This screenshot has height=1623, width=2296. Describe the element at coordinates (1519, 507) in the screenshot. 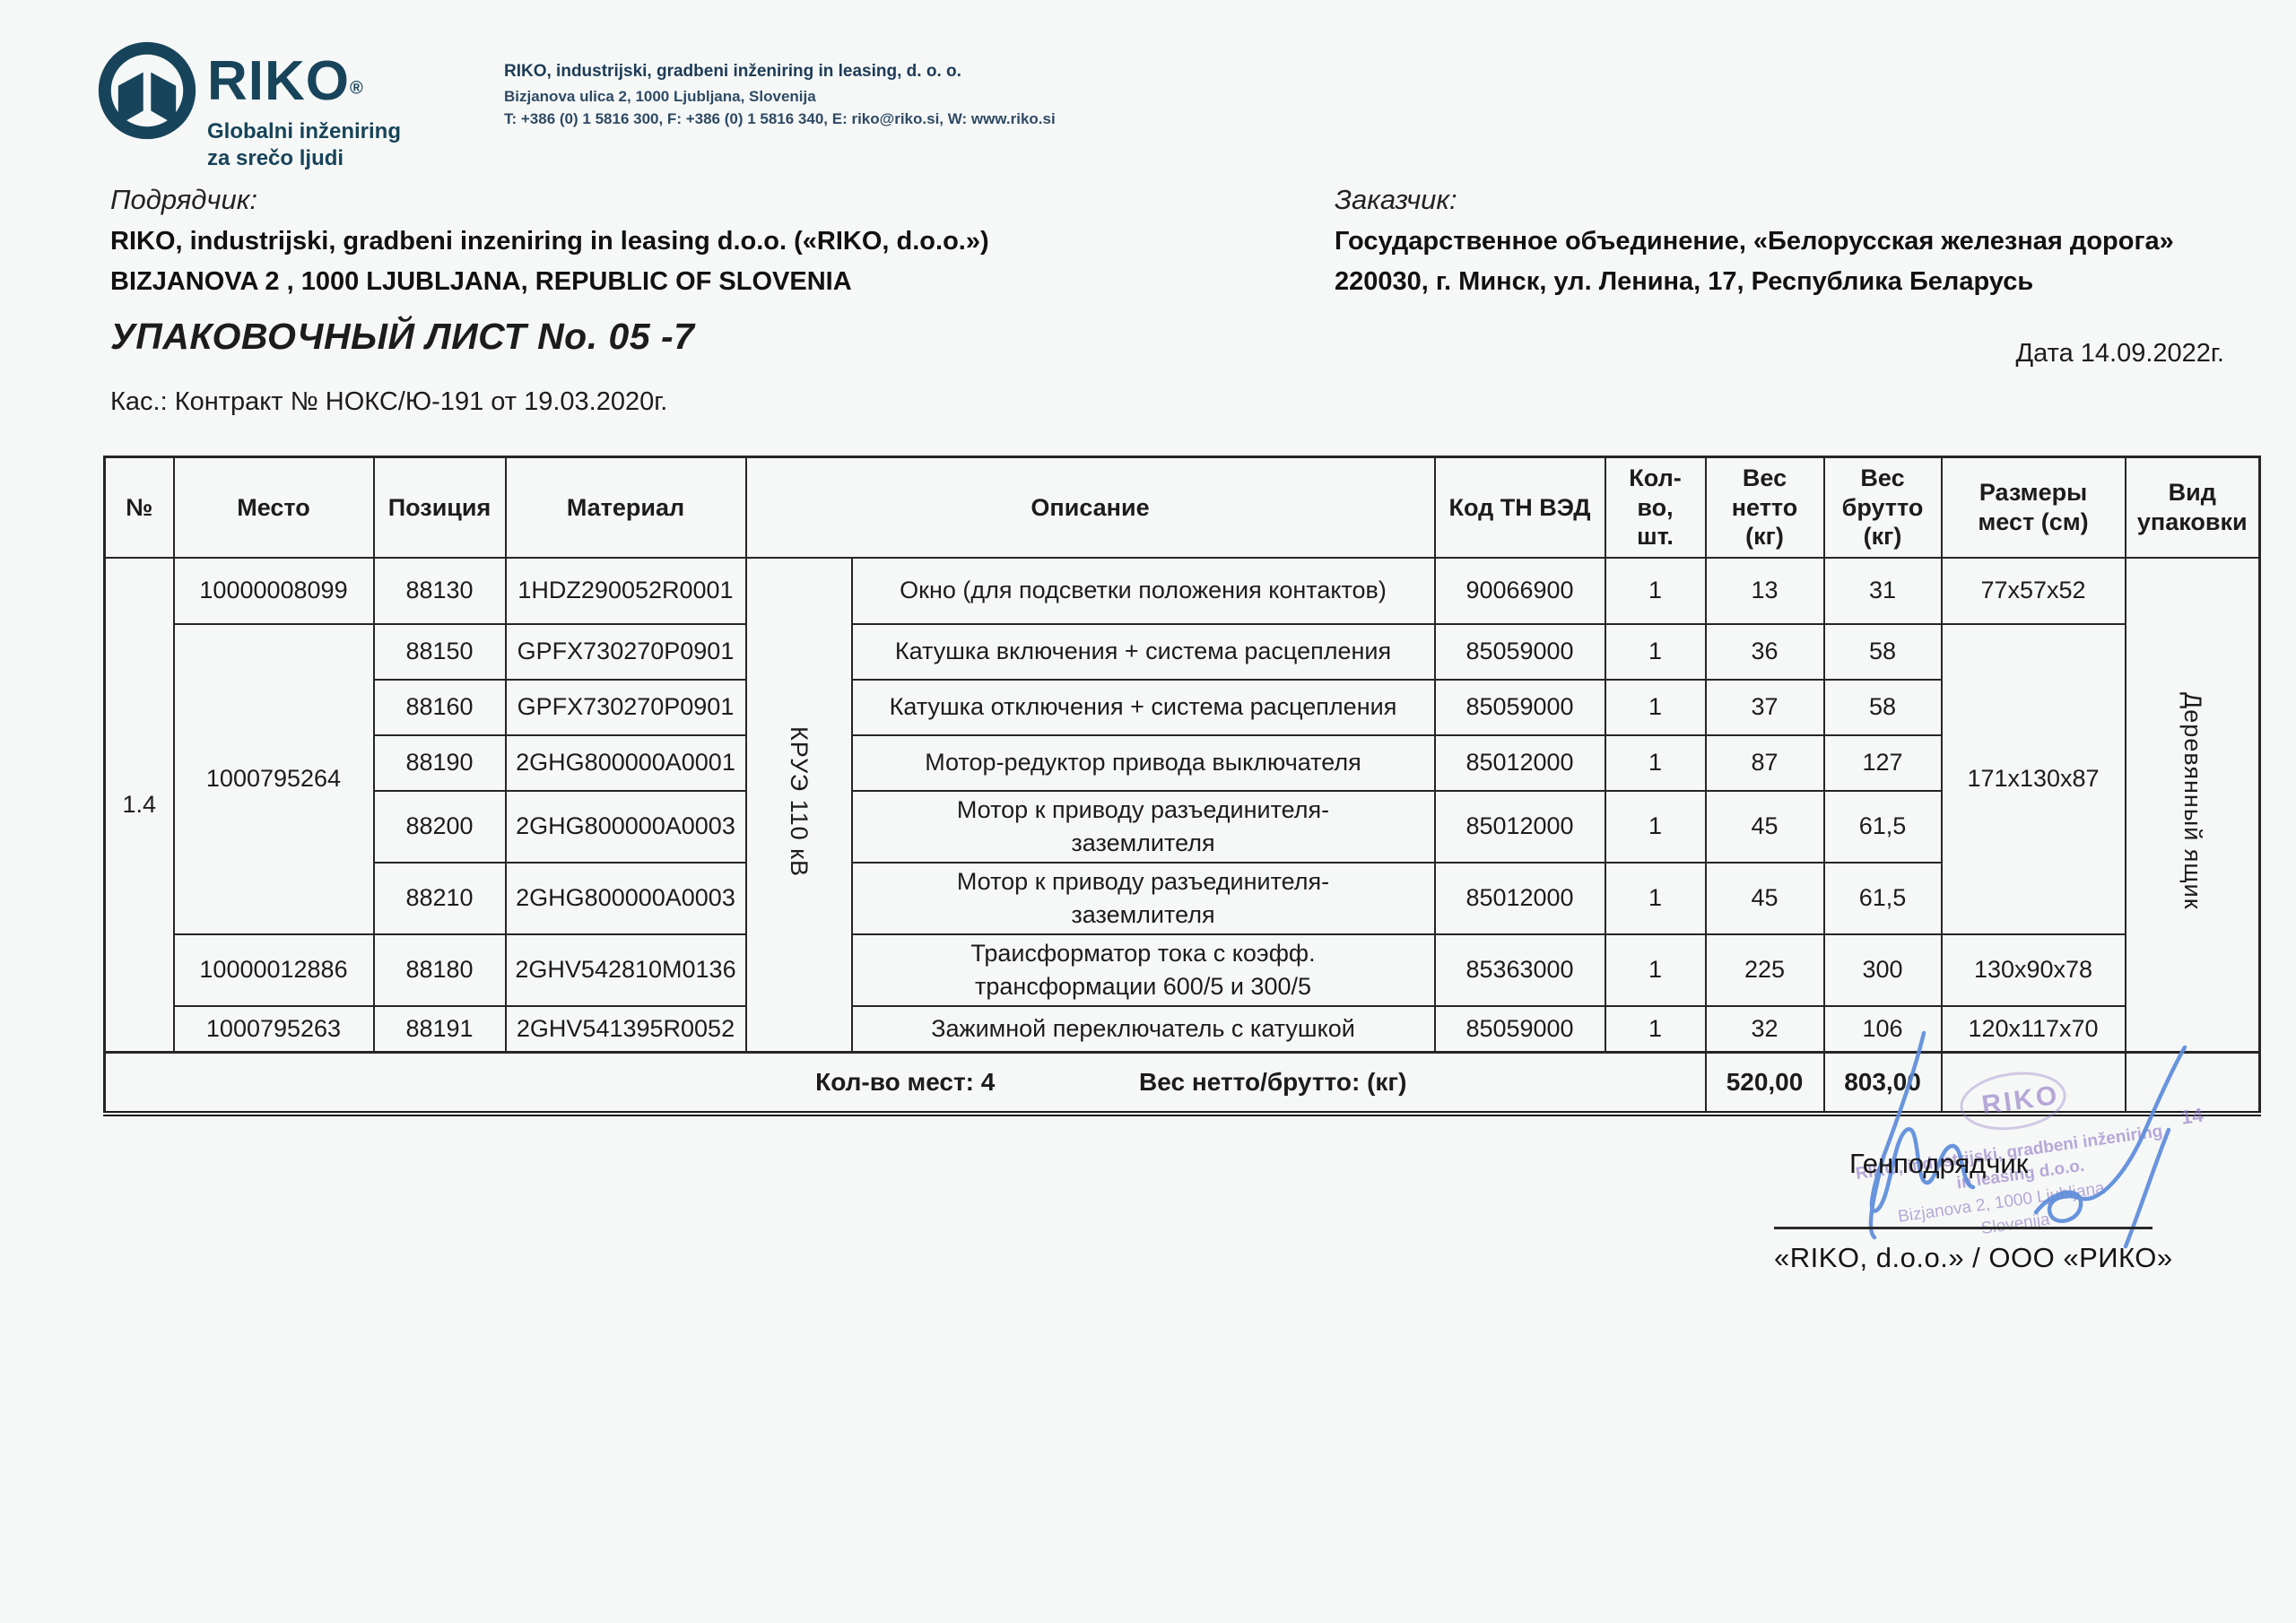

I see `col-header-customs-code: Код ТН ВЭД` at that location.